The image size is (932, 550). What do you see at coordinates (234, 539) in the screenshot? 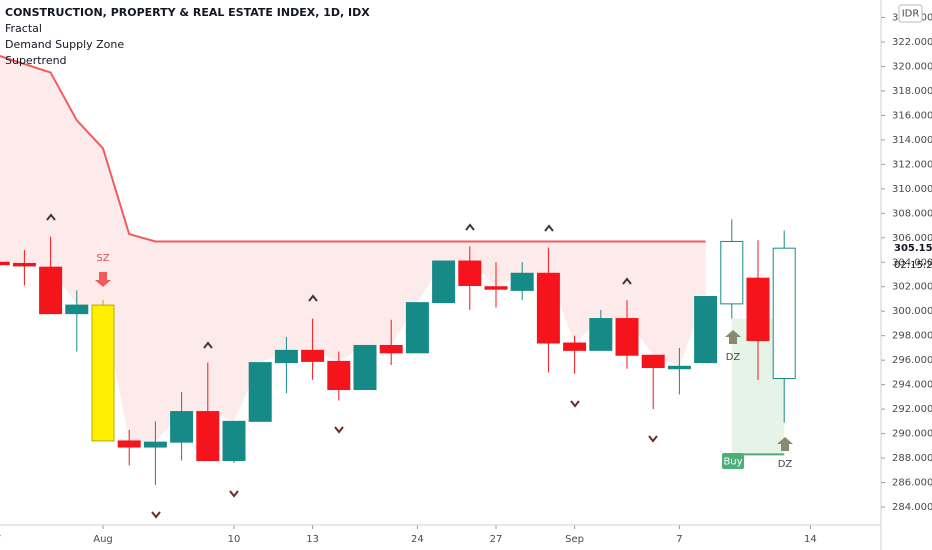
I see `x-tick-label: 10` at bounding box center [234, 539].